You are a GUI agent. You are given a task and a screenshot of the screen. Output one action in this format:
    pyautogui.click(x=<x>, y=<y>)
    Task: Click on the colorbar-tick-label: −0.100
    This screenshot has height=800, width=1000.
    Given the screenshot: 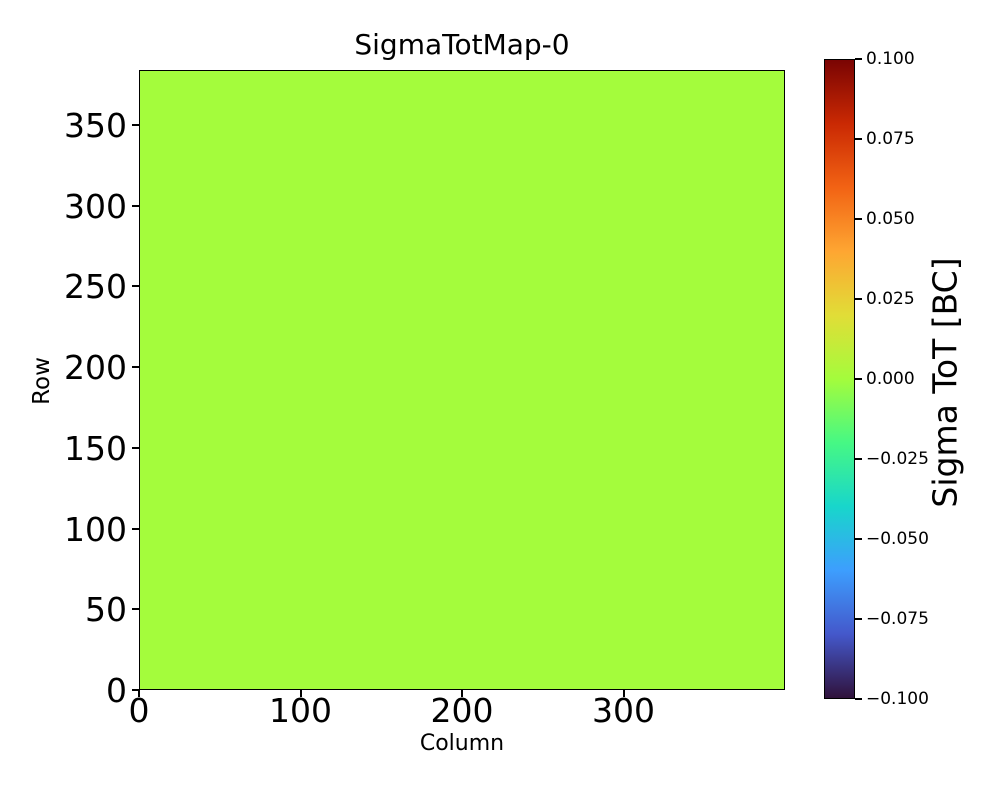 What is the action you would take?
    pyautogui.click(x=897, y=698)
    